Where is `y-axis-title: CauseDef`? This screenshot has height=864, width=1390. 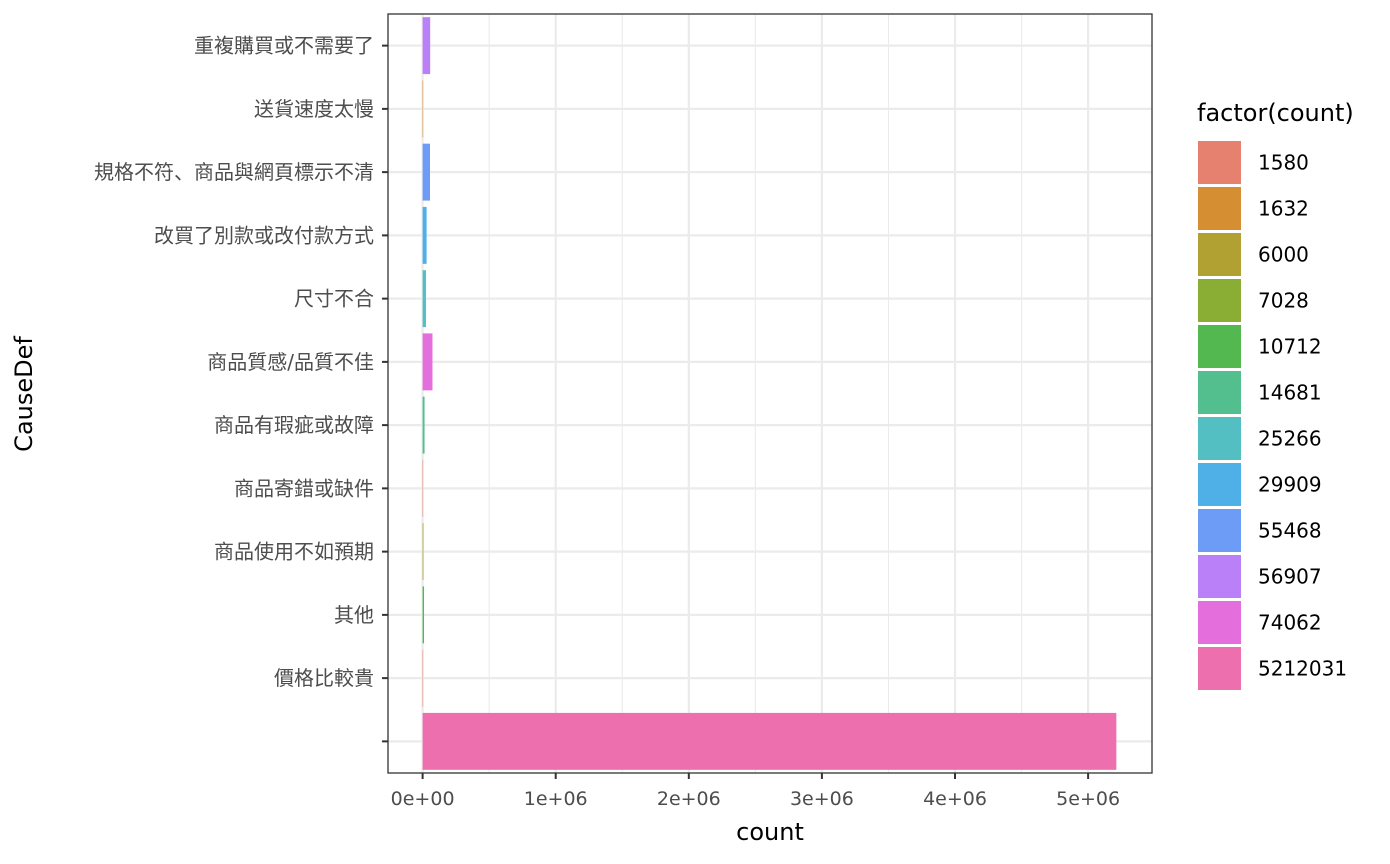
y-axis-title: CauseDef is located at coordinates (24, 394).